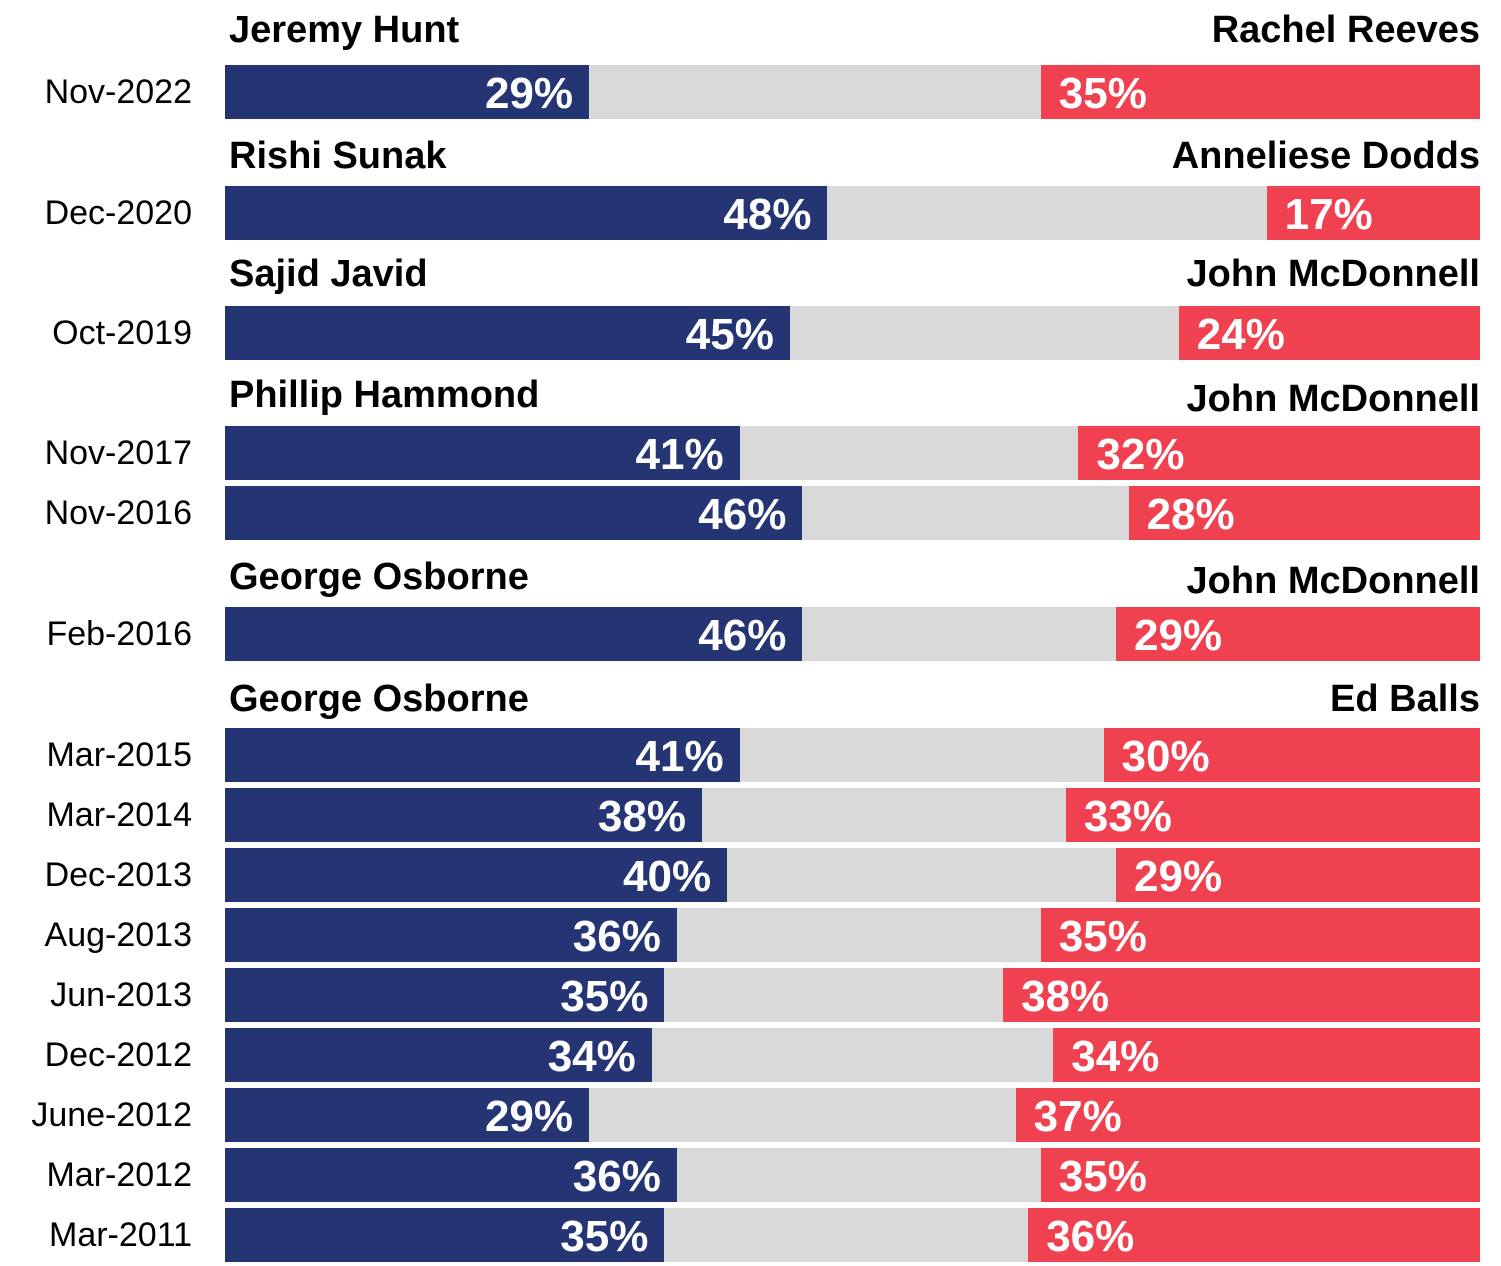 The width and height of the screenshot is (1501, 1266). I want to click on row-date-label: Dec-2012, so click(118, 1055).